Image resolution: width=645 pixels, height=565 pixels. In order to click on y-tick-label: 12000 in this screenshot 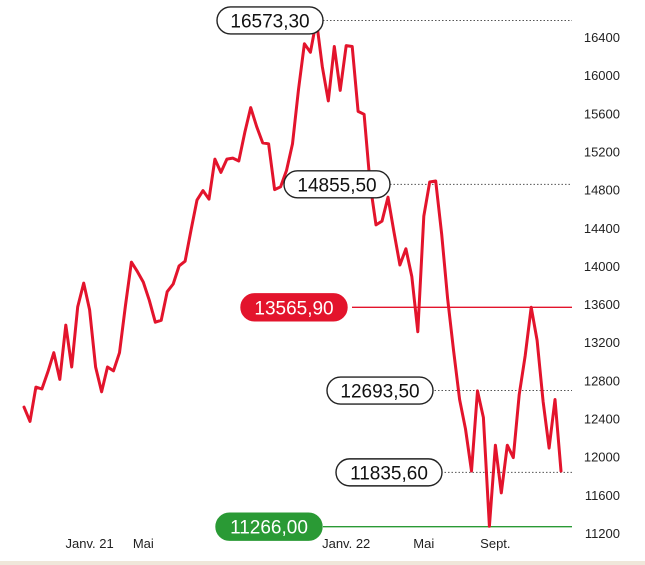, I will do `click(602, 457)`.